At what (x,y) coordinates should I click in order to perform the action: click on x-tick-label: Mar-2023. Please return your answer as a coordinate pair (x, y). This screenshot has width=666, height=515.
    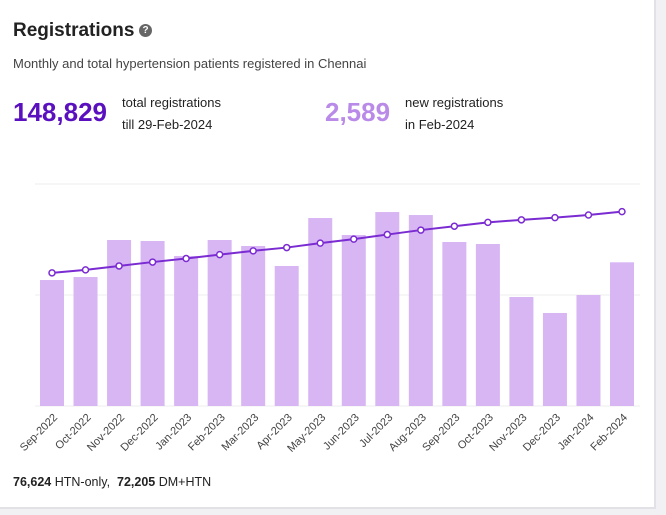
    Looking at the image, I should click on (241, 433).